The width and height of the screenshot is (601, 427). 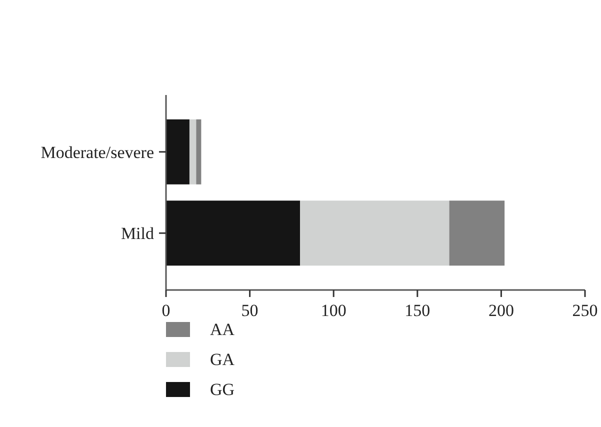 I want to click on legend-label: GA, so click(x=223, y=359).